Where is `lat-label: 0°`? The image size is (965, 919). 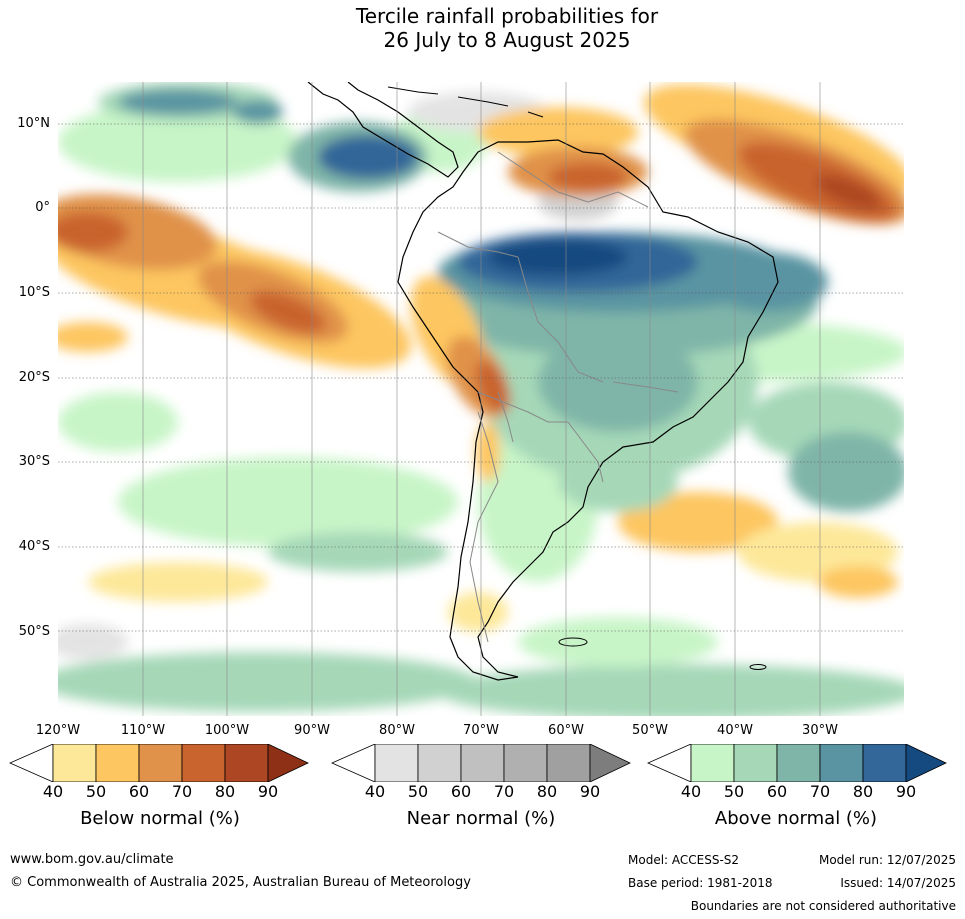 lat-label: 0° is located at coordinates (42, 207).